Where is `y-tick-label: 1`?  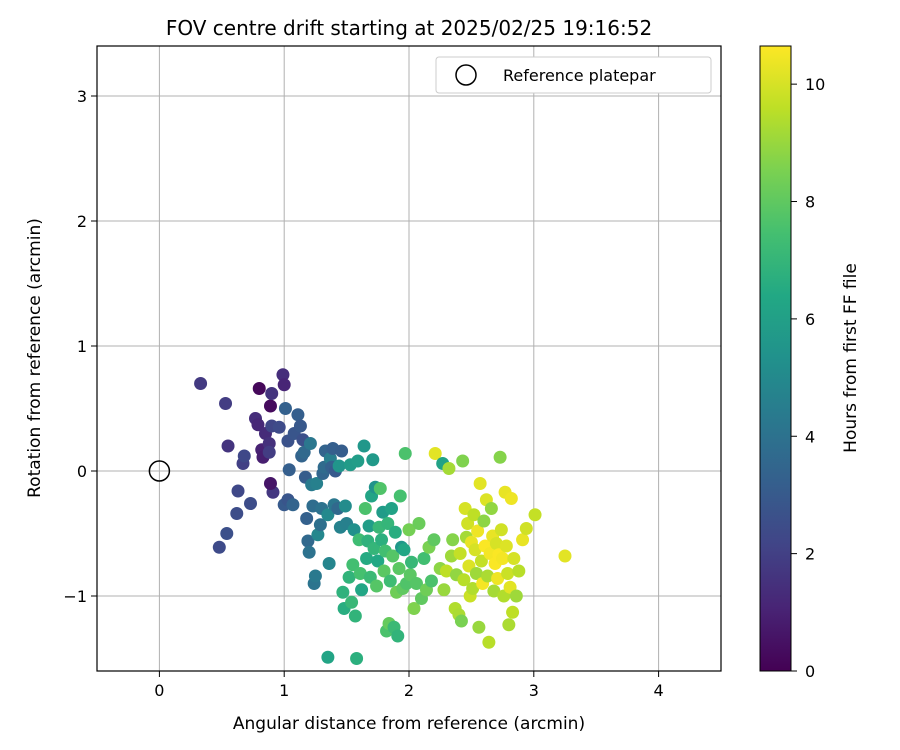 y-tick-label: 1 is located at coordinates (82, 346).